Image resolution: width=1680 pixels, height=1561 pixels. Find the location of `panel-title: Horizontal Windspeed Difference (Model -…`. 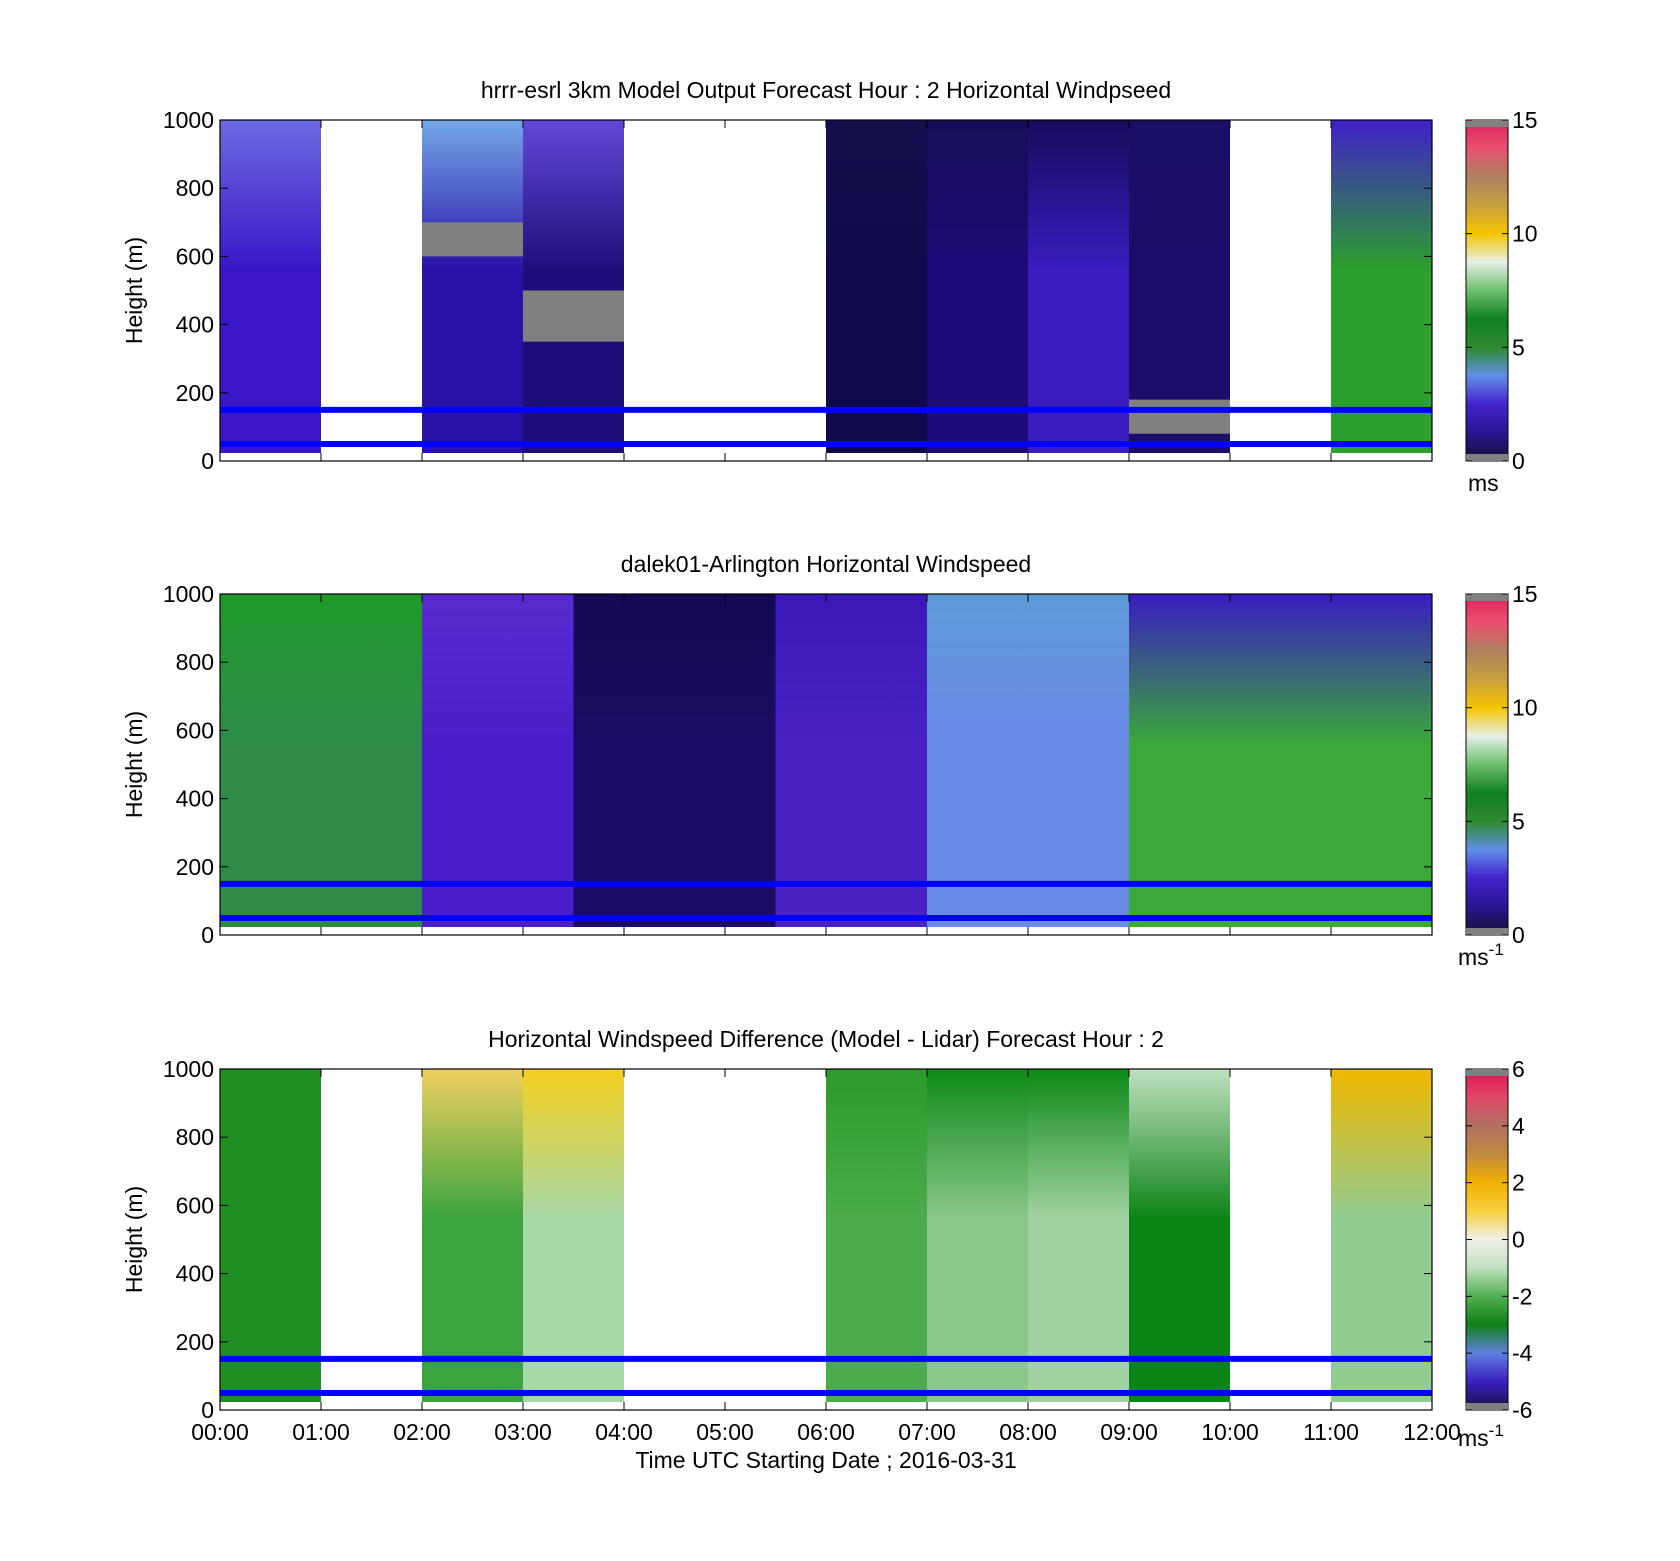

panel-title: Horizontal Windspeed Difference (Model -… is located at coordinates (826, 1039).